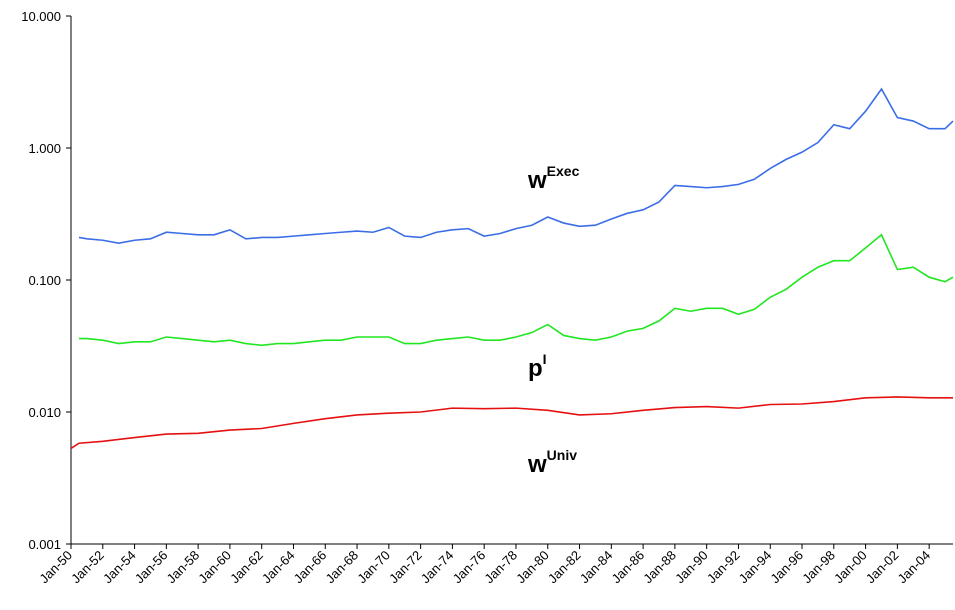 The width and height of the screenshot is (955, 610). Describe the element at coordinates (850, 567) in the screenshot. I see `x-tick-label: Jan-00` at that location.